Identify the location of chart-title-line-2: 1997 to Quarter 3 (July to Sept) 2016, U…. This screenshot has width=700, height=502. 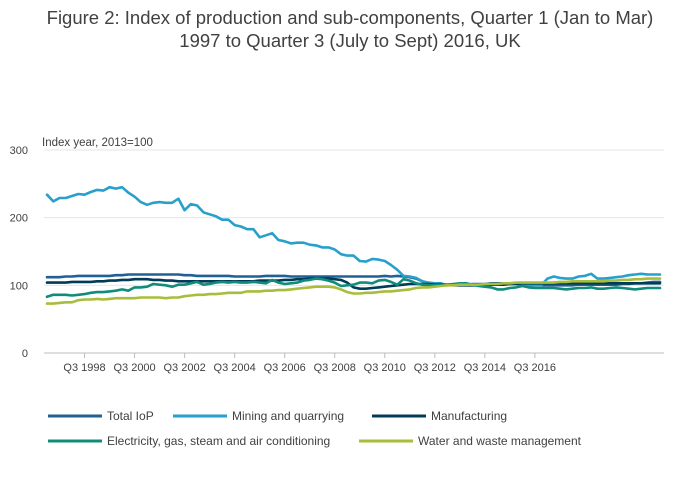
(350, 40).